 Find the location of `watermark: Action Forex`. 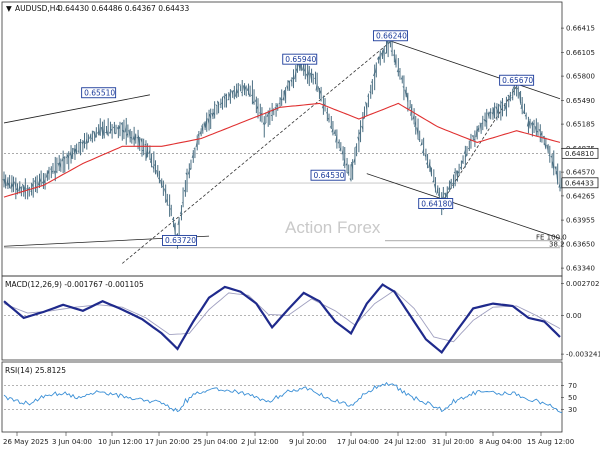

watermark: Action Forex is located at coordinates (333, 227).